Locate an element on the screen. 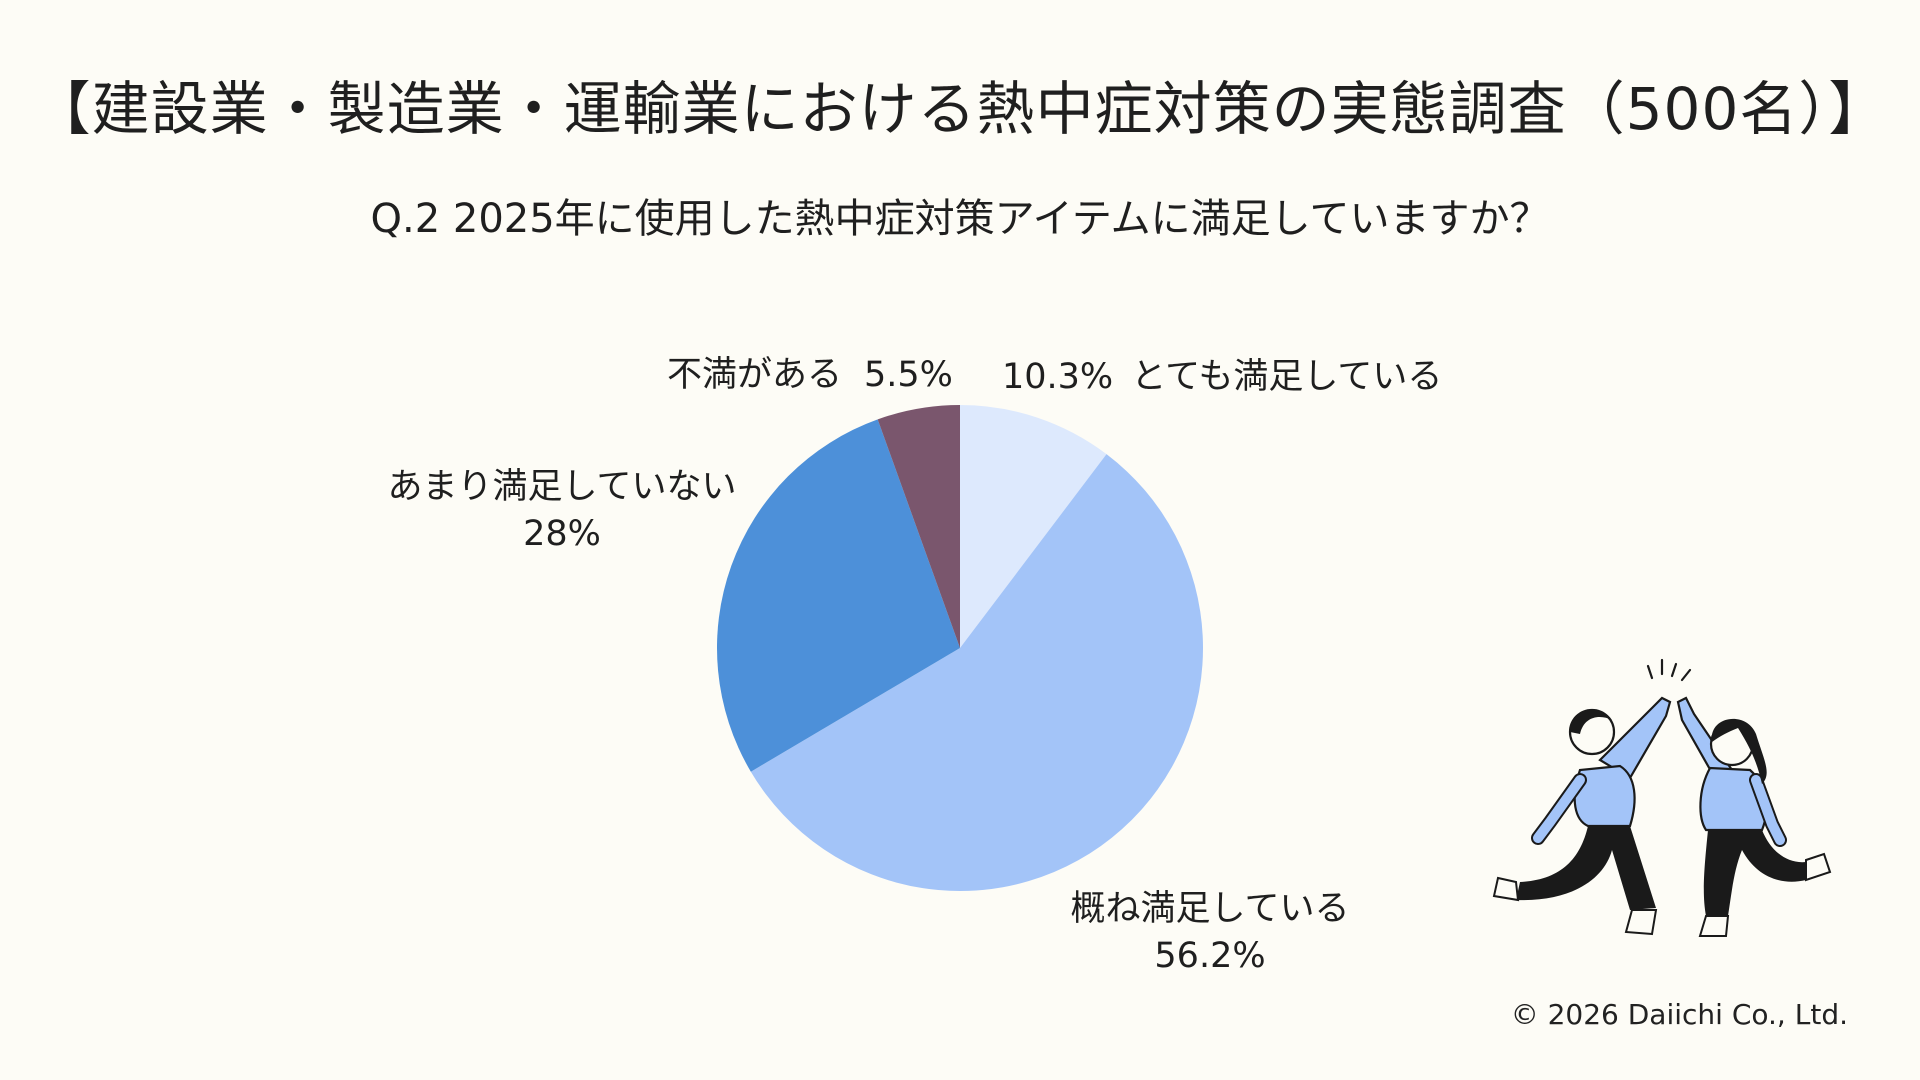  person-right-icon is located at coordinates (1754, 816).